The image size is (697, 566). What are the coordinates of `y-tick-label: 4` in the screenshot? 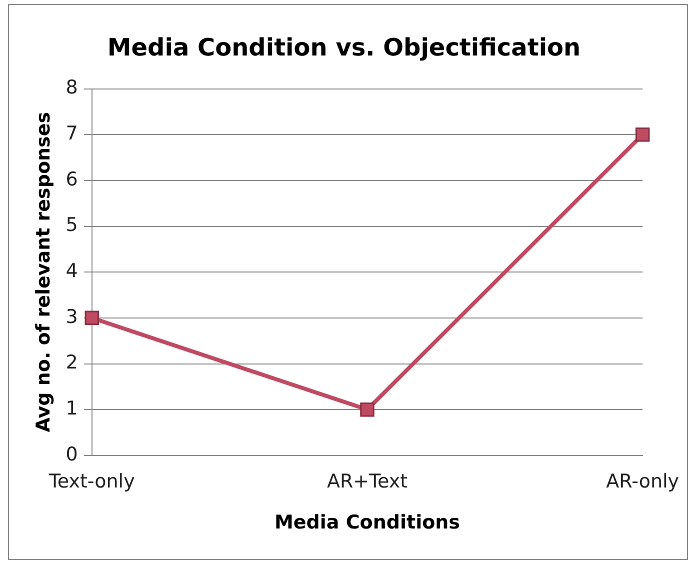 It's located at (72, 271).